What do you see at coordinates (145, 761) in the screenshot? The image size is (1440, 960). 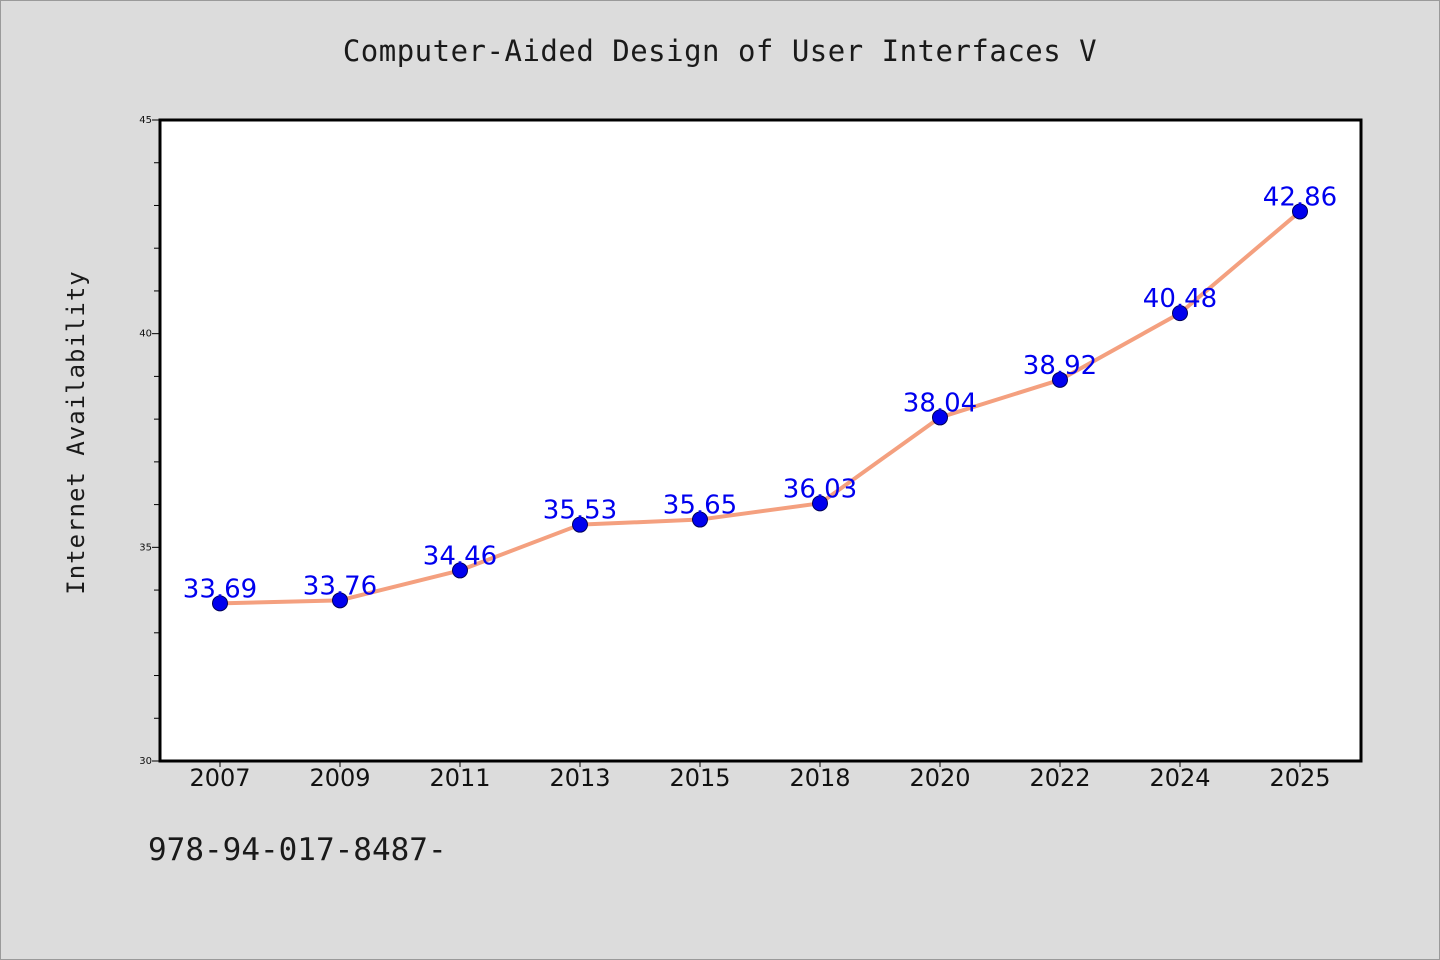 I see `y-tick-label: 30` at bounding box center [145, 761].